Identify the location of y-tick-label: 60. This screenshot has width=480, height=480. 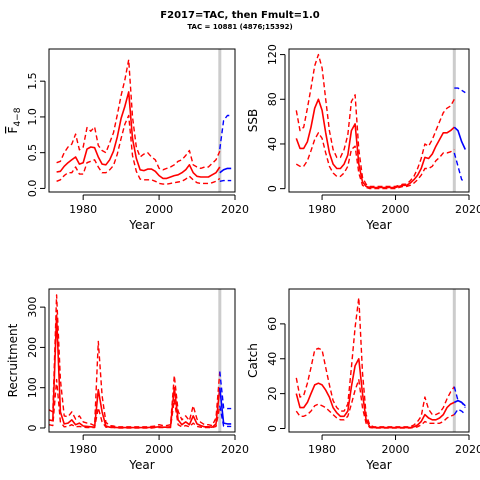
(272, 324).